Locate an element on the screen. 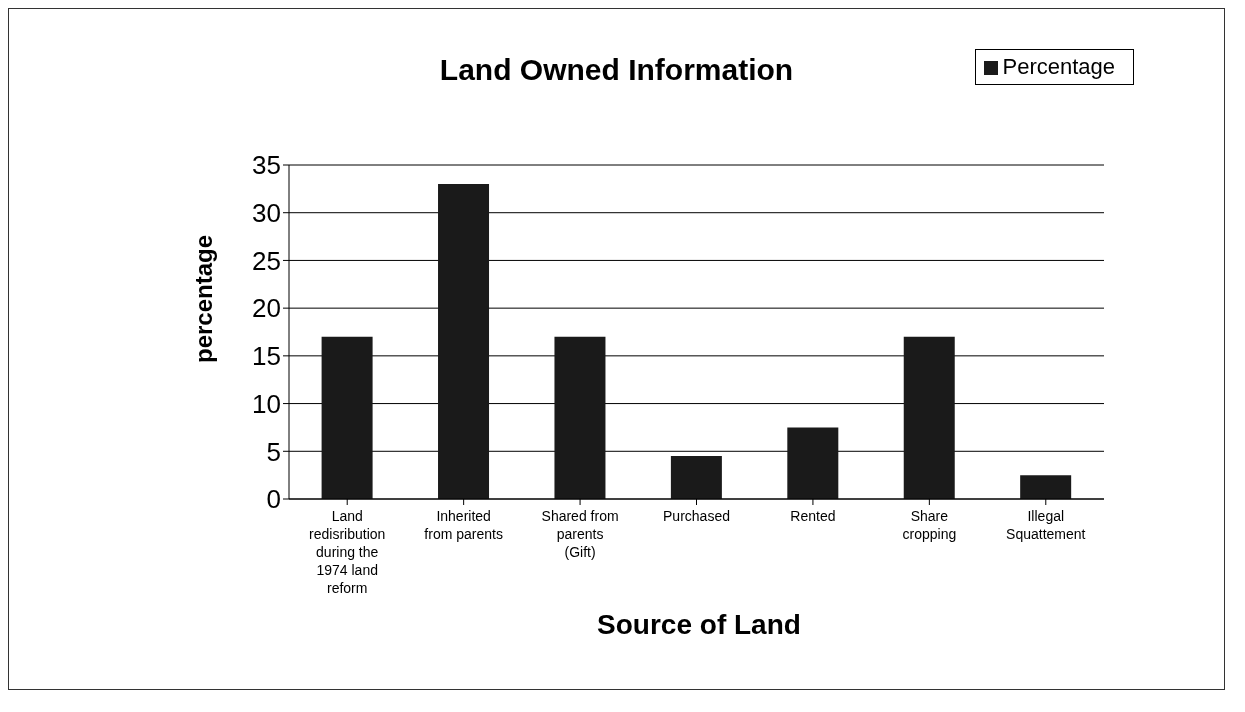 This screenshot has width=1245, height=712. y-axis-title: percentage is located at coordinates (204, 299).